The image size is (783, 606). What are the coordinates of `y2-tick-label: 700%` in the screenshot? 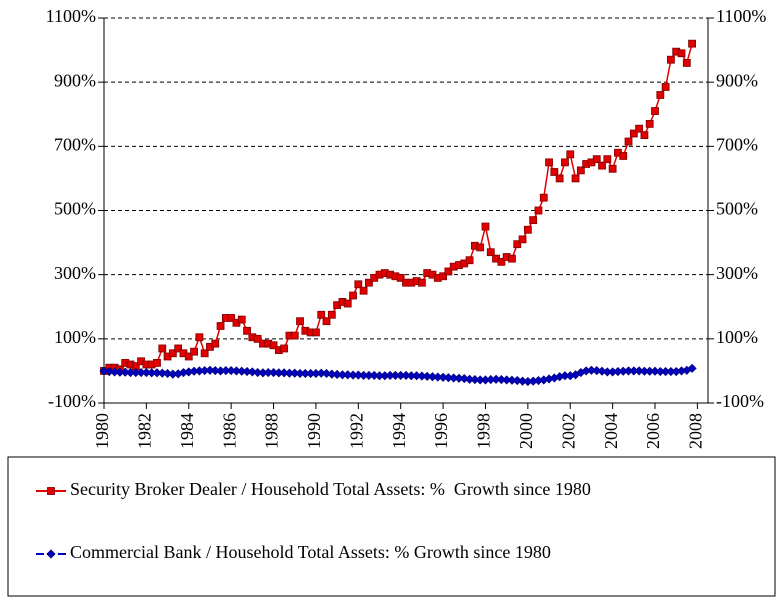 It's located at (737, 144).